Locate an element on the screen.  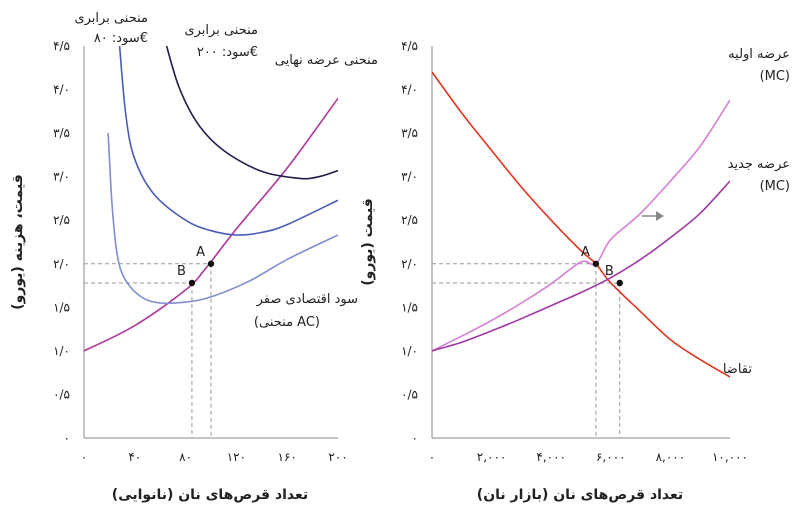
left-y-tick-label: ۰/۵ is located at coordinates (61, 394).